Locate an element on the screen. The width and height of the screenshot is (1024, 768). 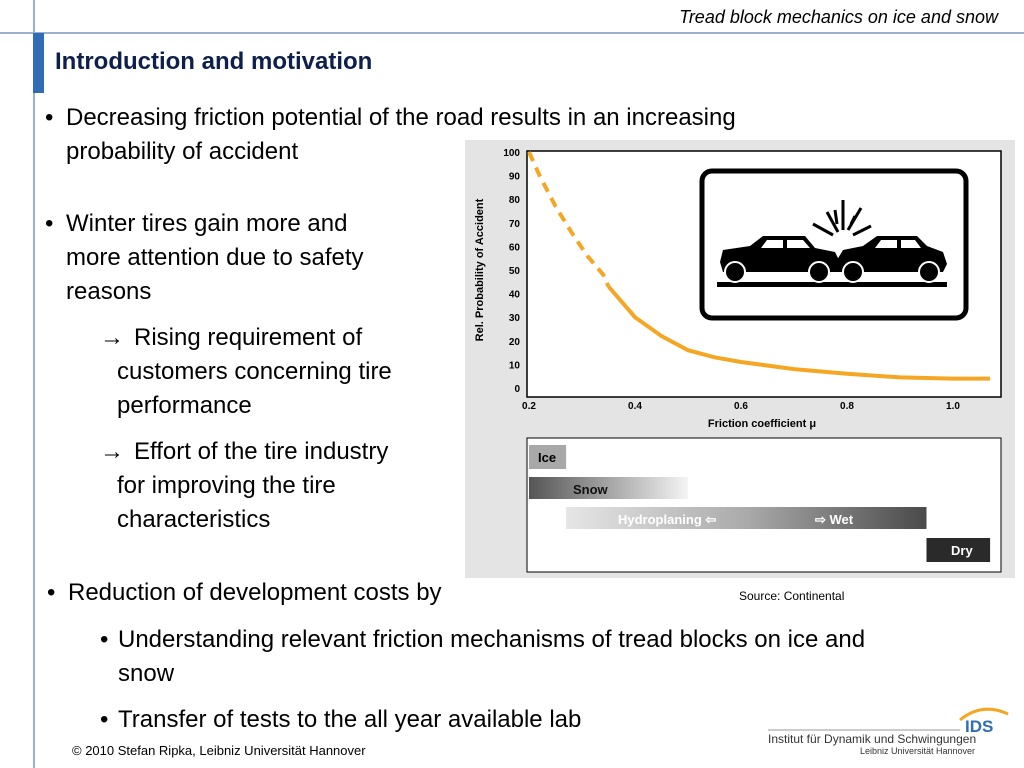
y-axis-ticks: 0 10 20 30 40 50 60 70 80 90 100 is located at coordinates (511, 271).